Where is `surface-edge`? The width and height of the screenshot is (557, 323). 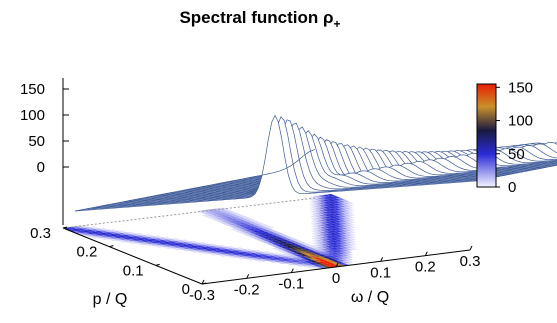
surface-edge is located at coordinates (515, 173).